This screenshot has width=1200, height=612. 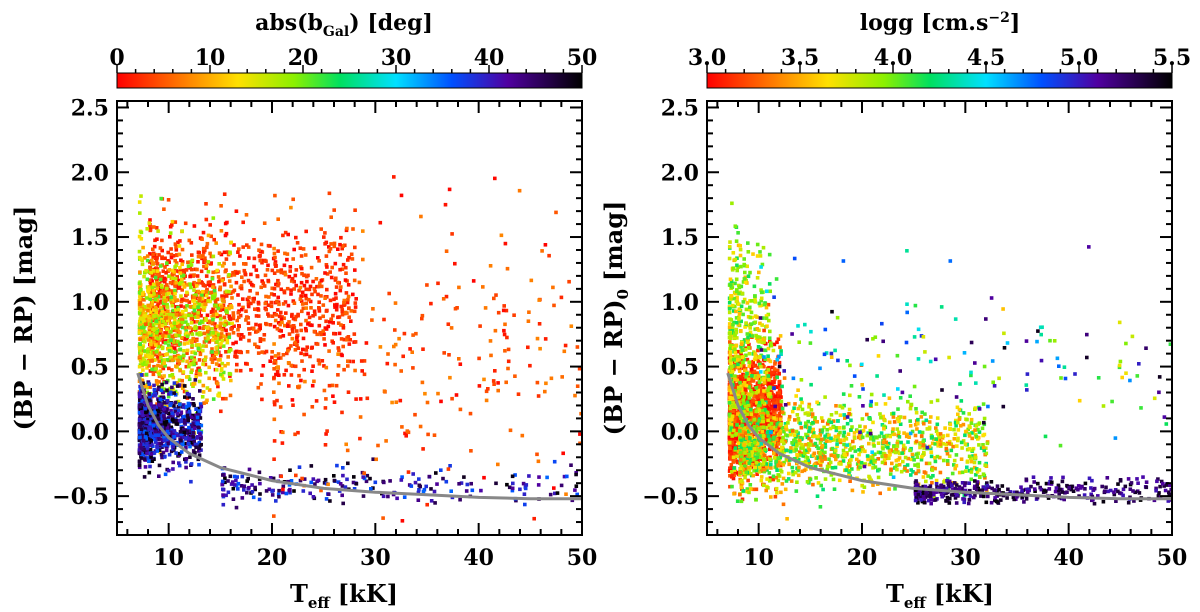 I want to click on left-reference-curve, so click(x=359, y=436).